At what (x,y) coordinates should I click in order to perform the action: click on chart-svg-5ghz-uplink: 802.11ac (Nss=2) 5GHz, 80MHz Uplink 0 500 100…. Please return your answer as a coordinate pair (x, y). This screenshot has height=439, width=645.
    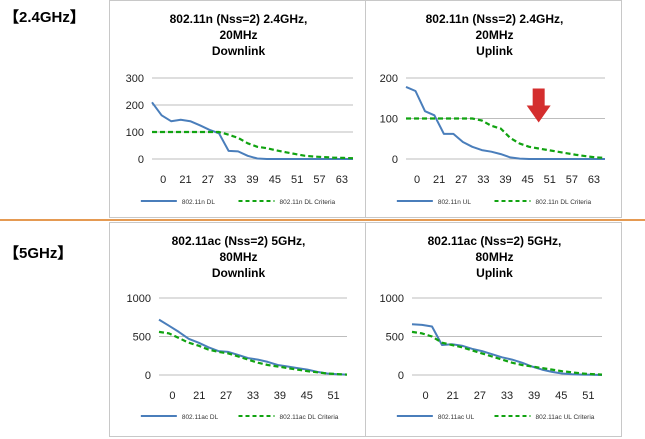
    Looking at the image, I should click on (491, 327).